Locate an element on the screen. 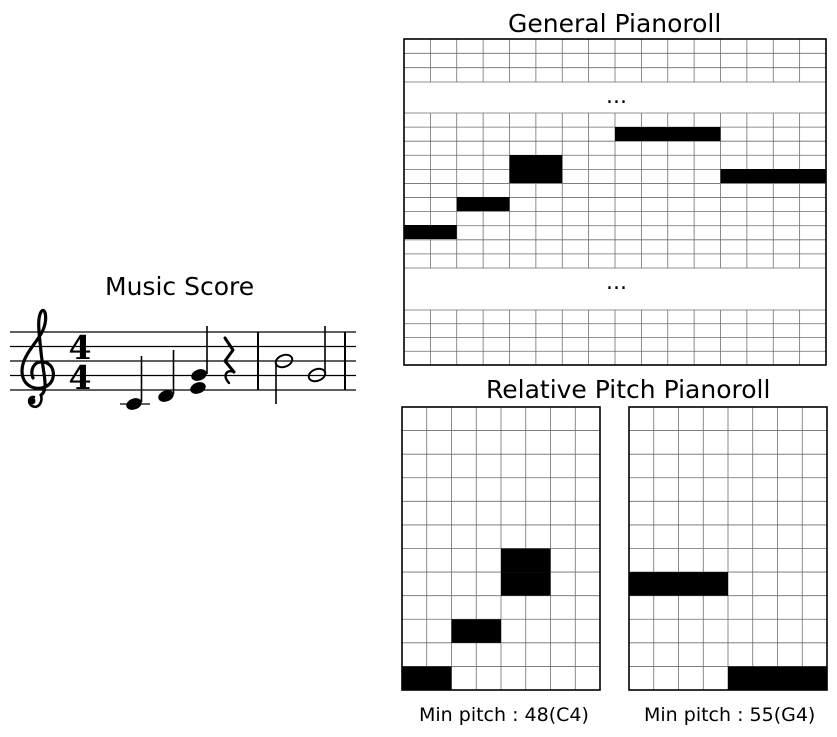 This screenshot has width=837, height=737. time-signature: 4 4 is located at coordinates (80, 362).